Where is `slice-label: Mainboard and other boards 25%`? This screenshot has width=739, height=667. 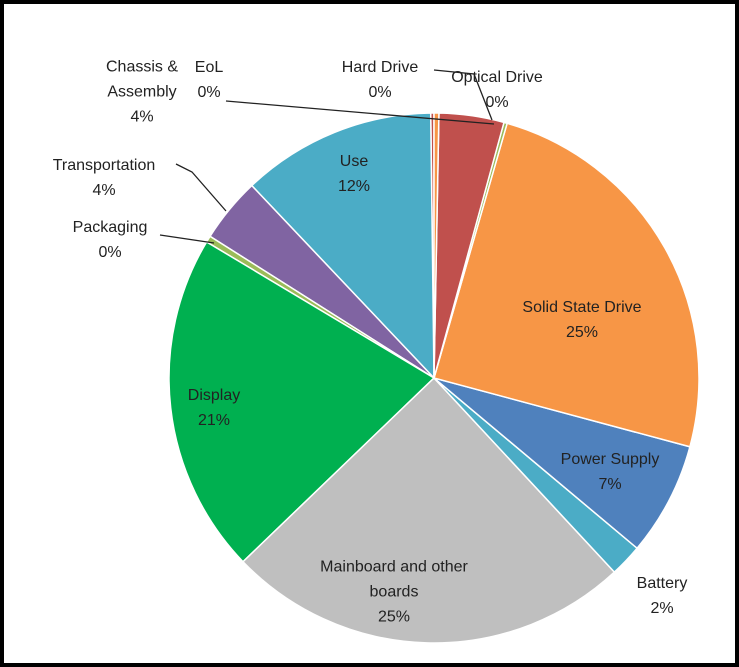
slice-label: Mainboard and other boards 25% is located at coordinates (394, 592).